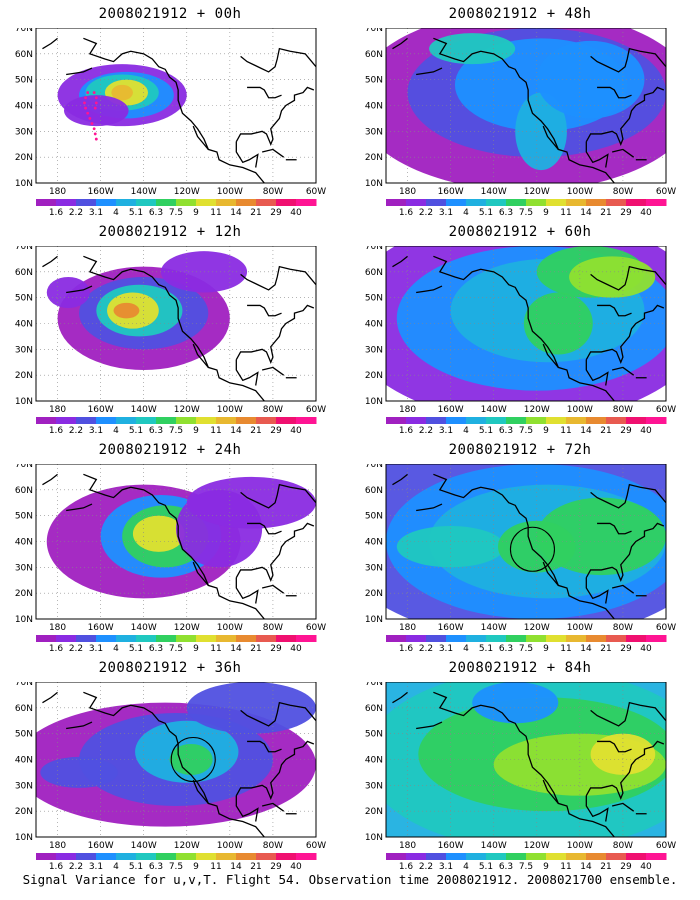 This screenshot has height=900, width=700. I want to click on longitude-label: 60W, so click(666, 846).